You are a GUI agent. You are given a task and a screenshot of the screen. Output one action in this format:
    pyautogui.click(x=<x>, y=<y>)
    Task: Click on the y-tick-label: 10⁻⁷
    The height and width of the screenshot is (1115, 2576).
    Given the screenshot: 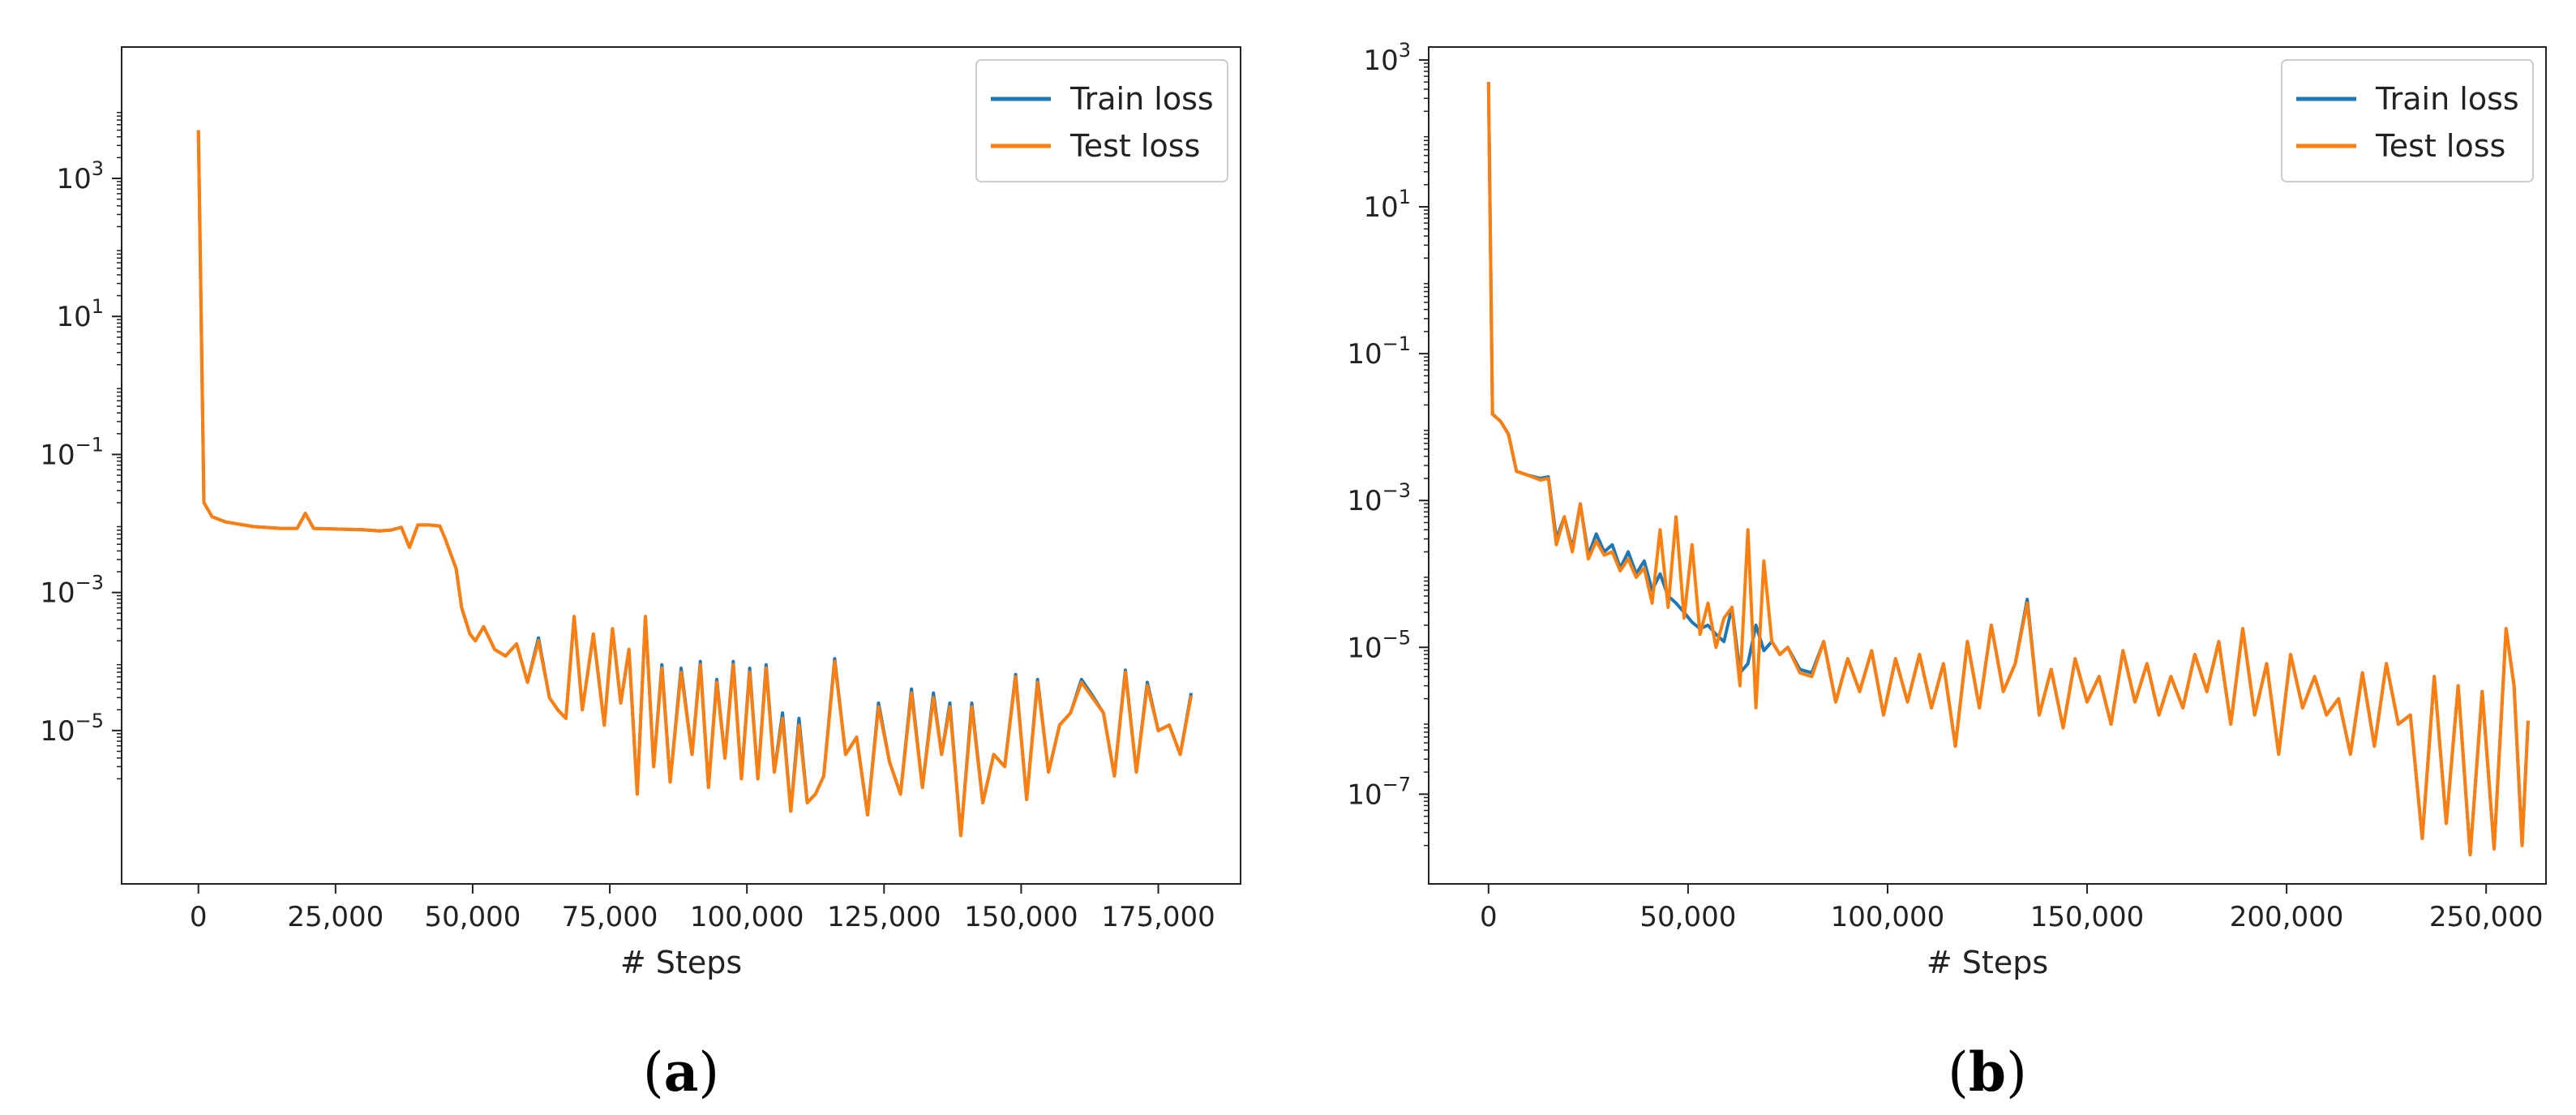 What is the action you would take?
    pyautogui.click(x=1379, y=792)
    